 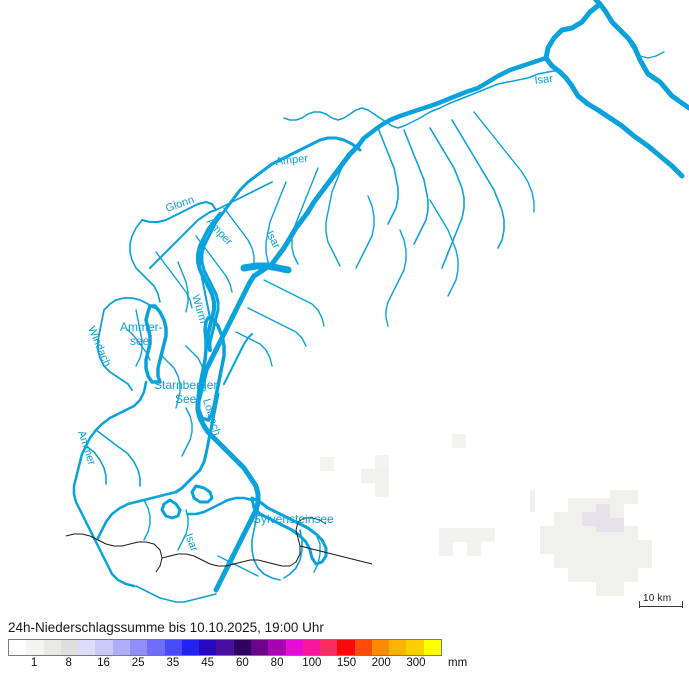 I want to click on river-loisach-upper, so click(x=238, y=359).